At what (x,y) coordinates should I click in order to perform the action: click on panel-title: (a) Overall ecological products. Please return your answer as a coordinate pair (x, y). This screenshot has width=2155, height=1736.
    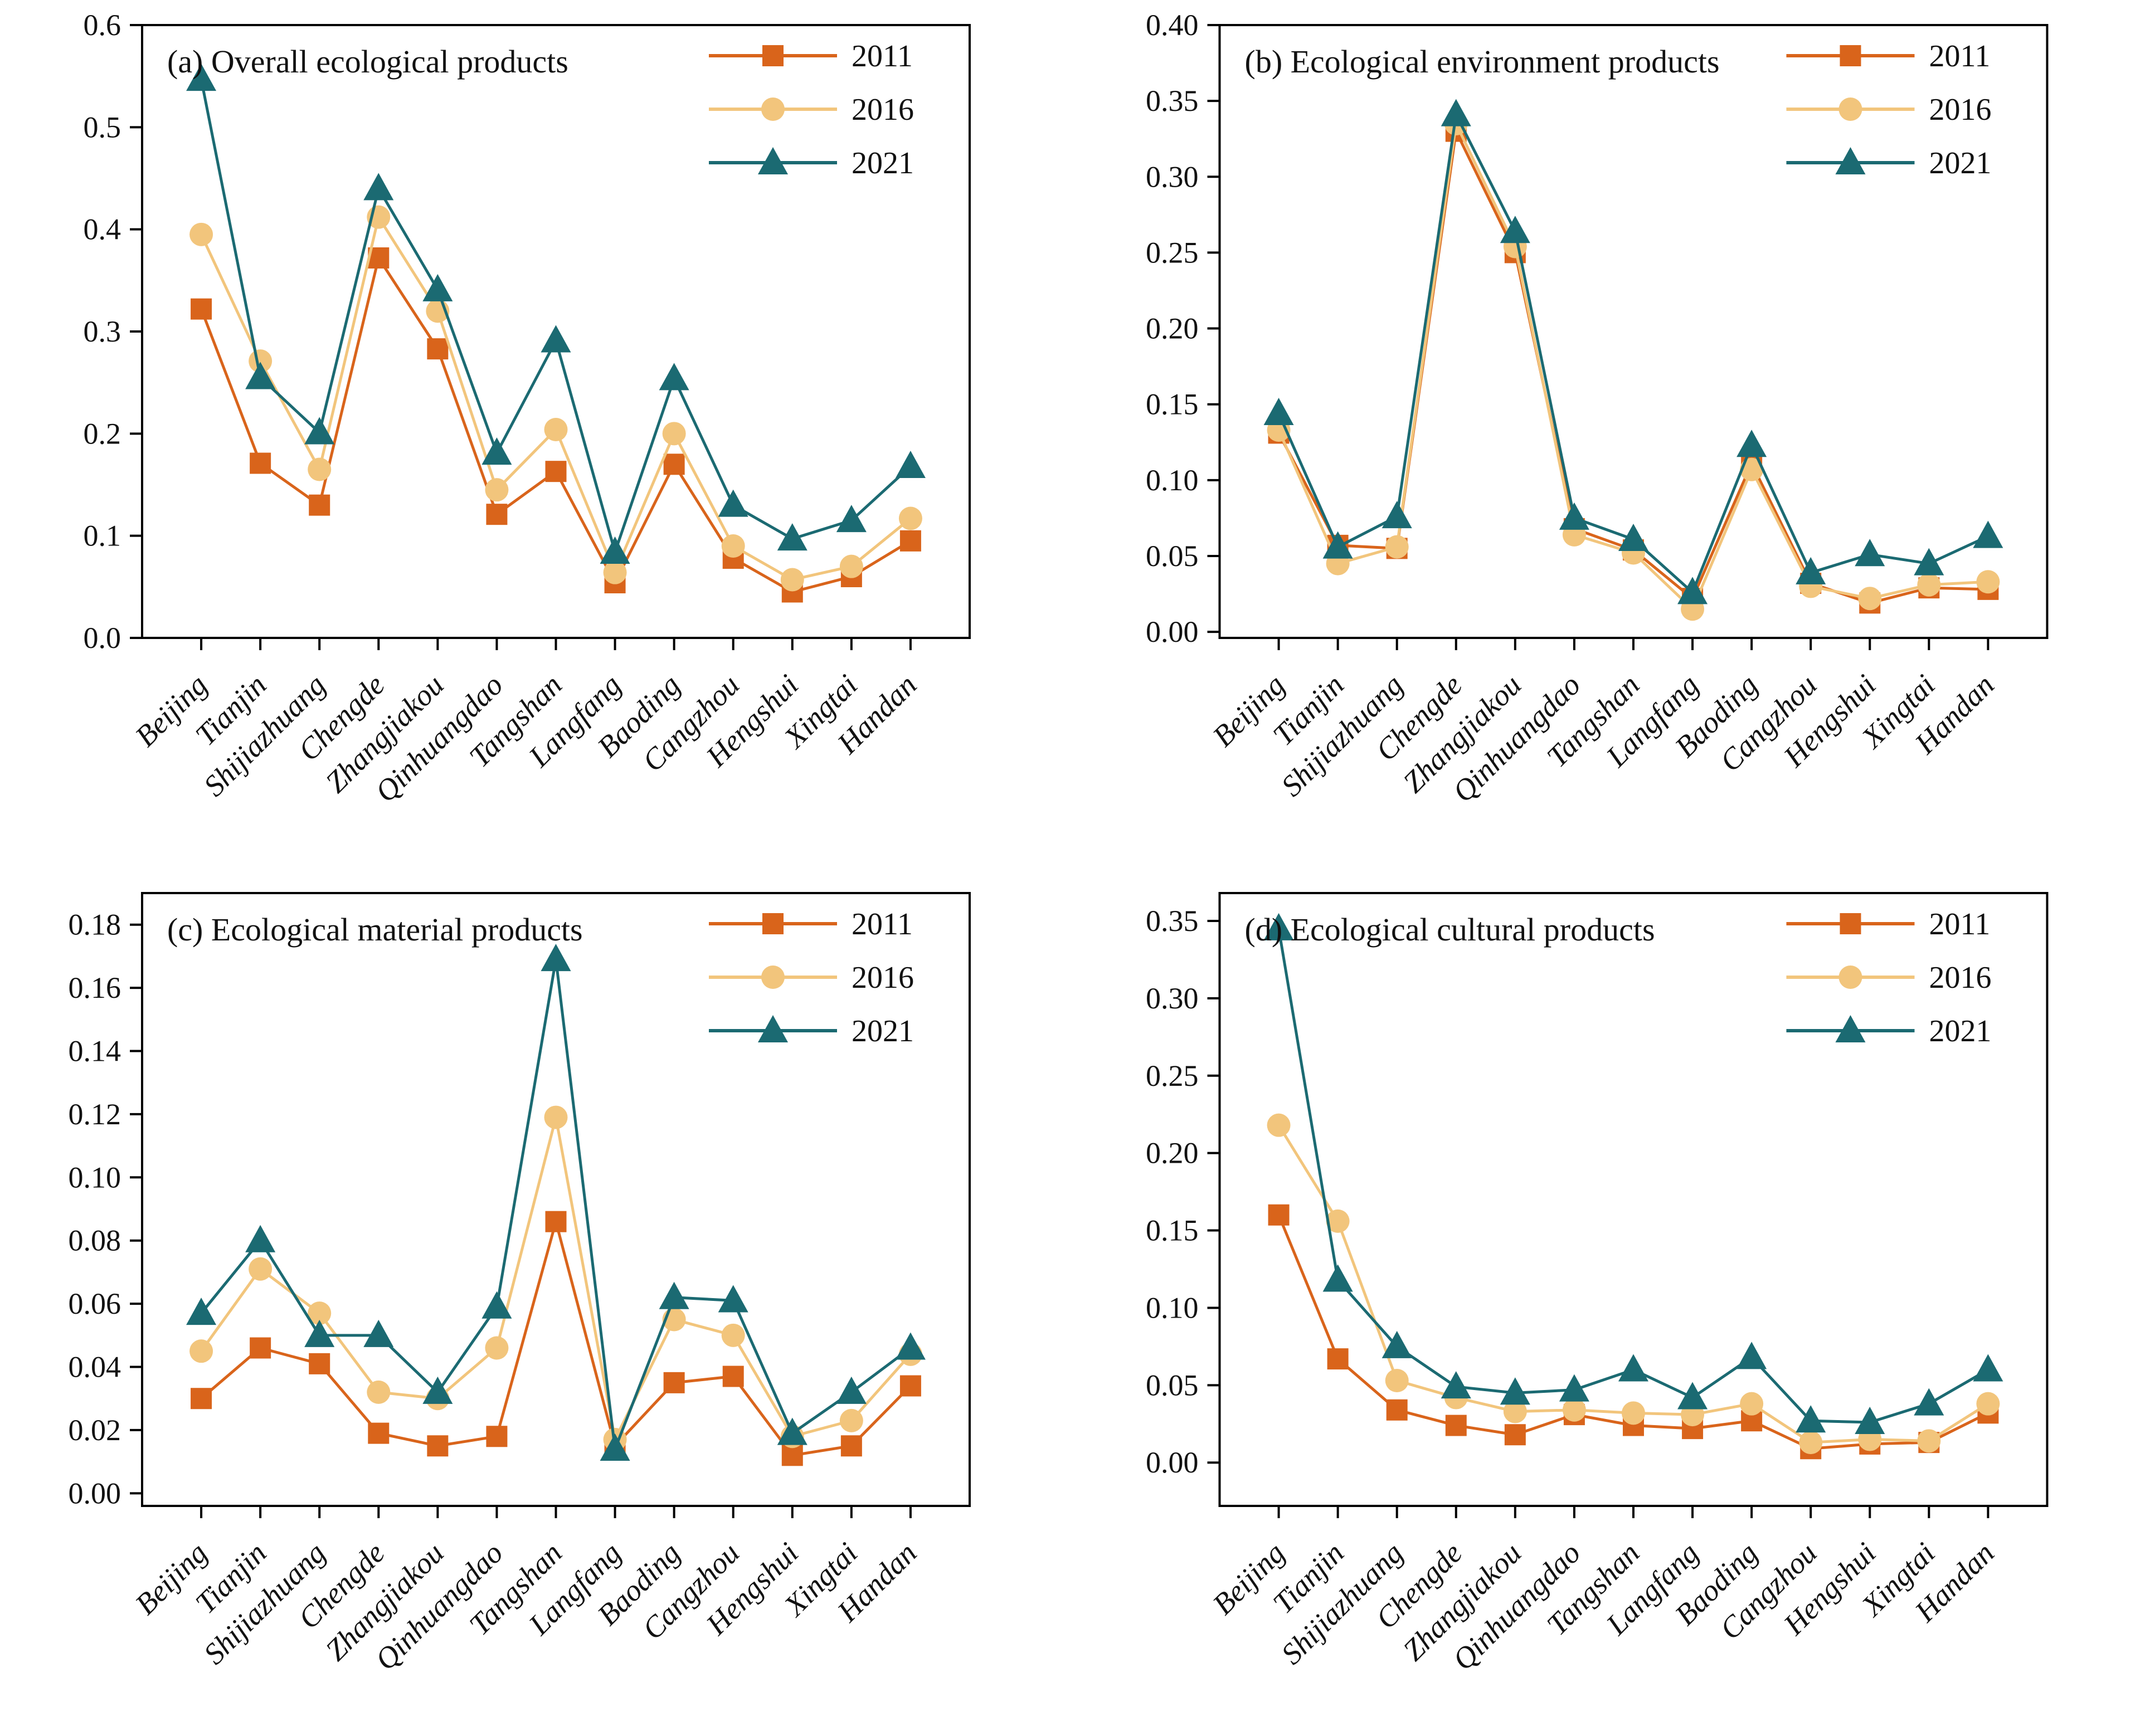
    Looking at the image, I should click on (367, 62).